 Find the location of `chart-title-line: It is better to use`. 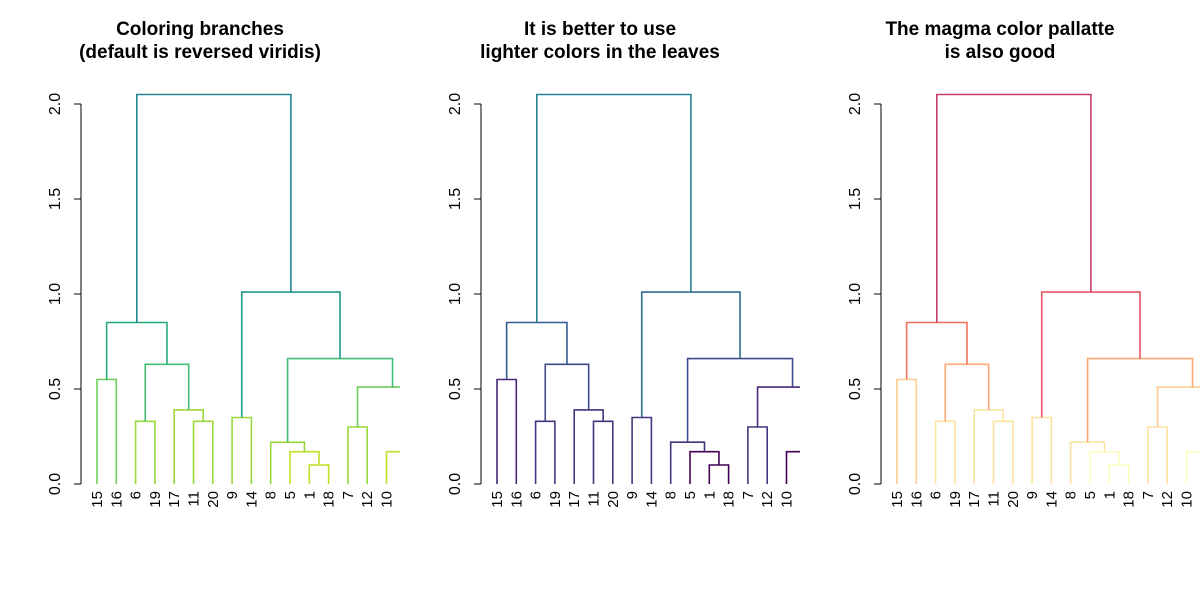

chart-title-line: It is better to use is located at coordinates (600, 29).